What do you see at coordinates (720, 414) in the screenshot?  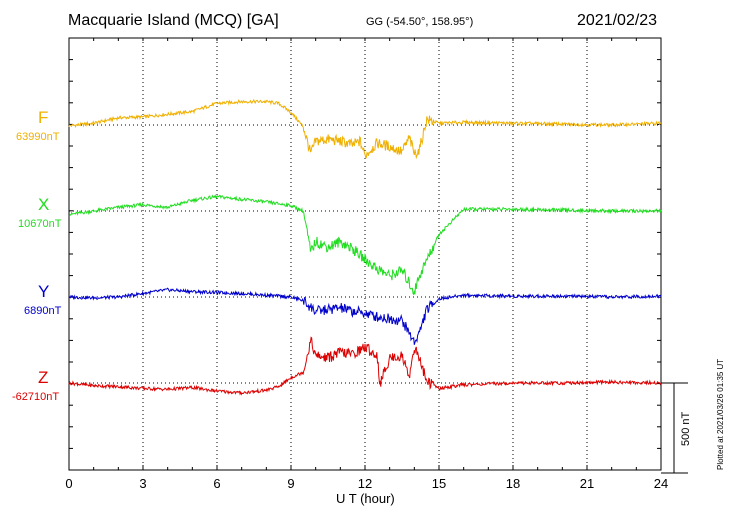 I see `plotted-timestamp: Plotted at 2021/03/26 01:35 UT` at bounding box center [720, 414].